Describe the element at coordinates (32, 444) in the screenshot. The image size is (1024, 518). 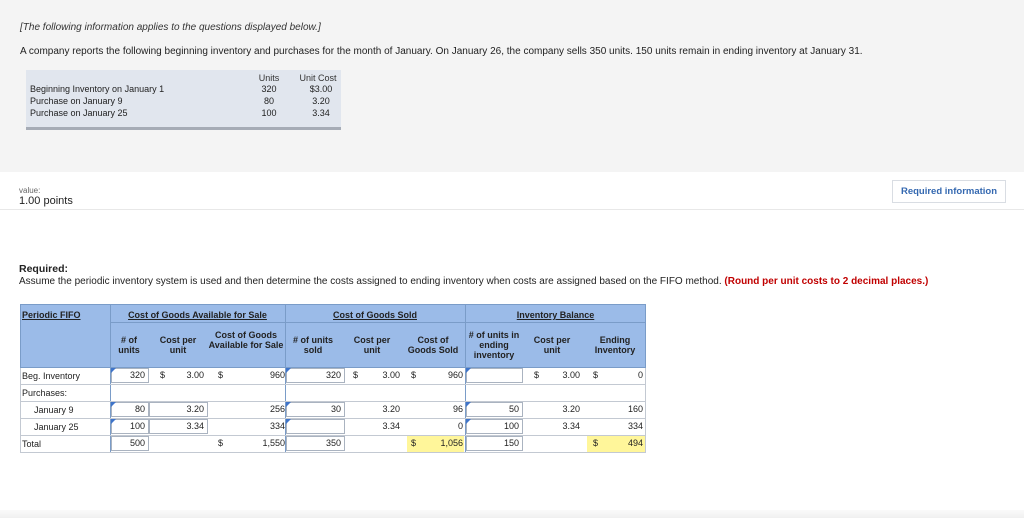
I see `row-label-total: Total` at that location.